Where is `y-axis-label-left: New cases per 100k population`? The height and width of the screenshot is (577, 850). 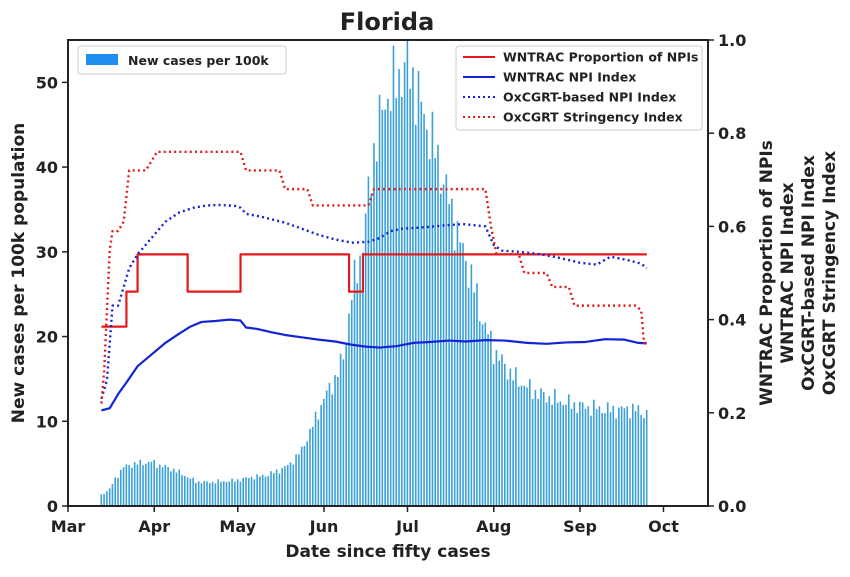
y-axis-label-left: New cases per 100k population is located at coordinates (19, 273).